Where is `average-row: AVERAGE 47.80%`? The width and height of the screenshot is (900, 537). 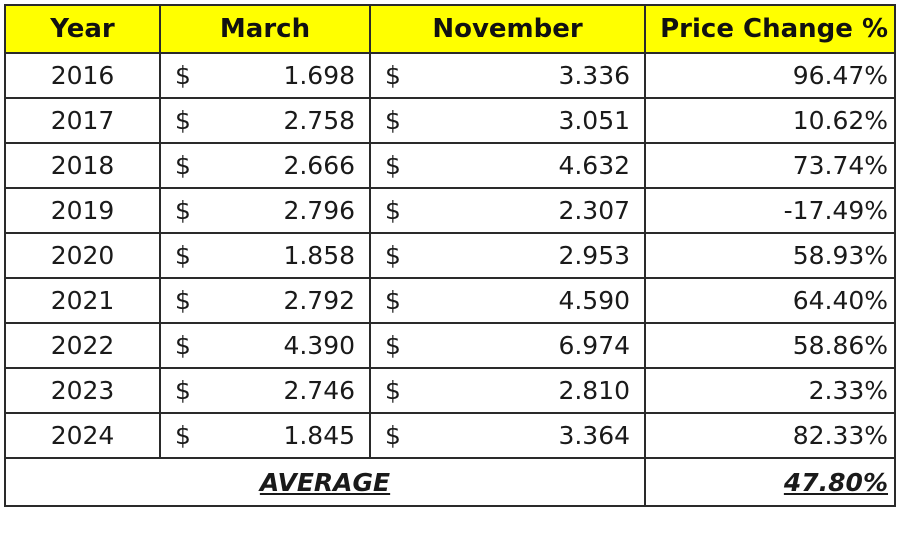
average-row: AVERAGE 47.80% is located at coordinates (450, 482).